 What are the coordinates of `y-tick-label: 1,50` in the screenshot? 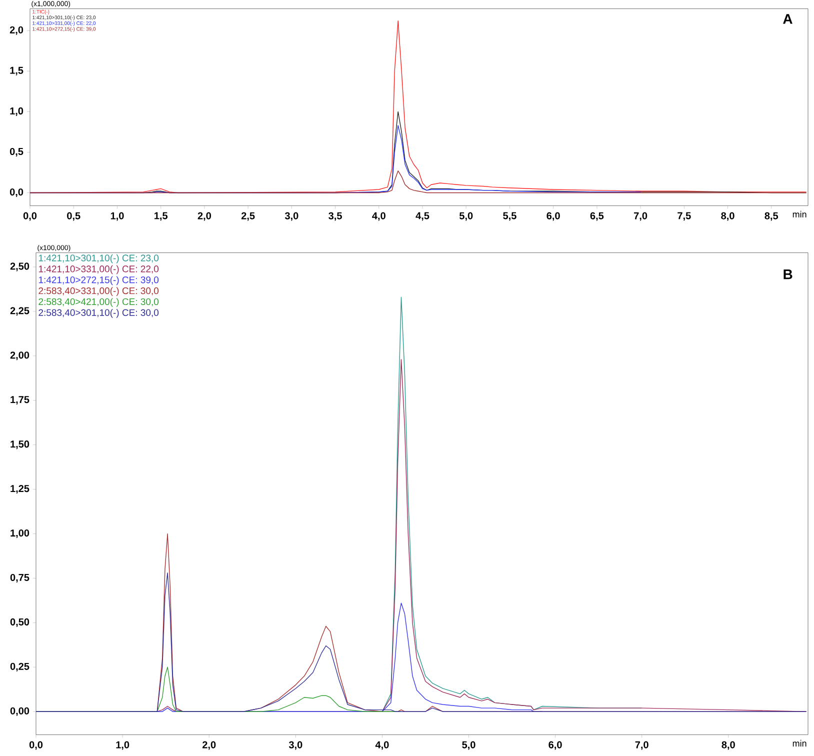 It's located at (20, 445).